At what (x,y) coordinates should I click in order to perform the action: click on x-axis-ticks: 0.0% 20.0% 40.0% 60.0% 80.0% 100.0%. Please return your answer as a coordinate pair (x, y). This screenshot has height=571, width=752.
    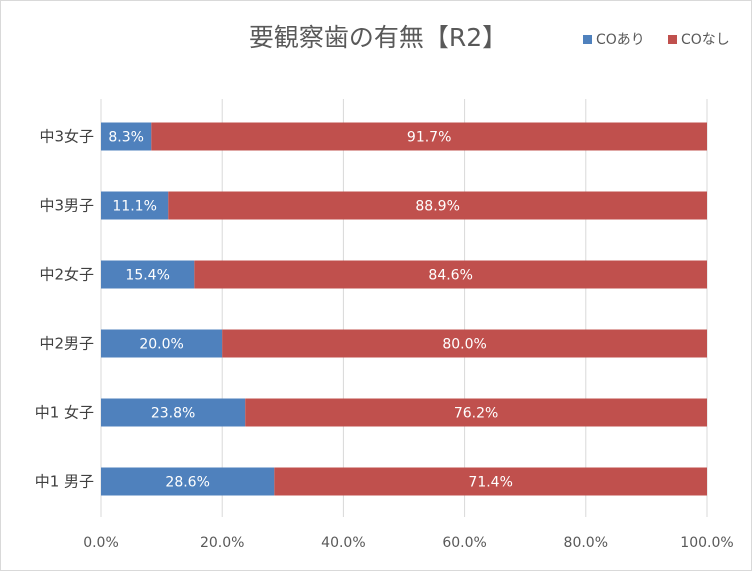
    Looking at the image, I should click on (408, 543).